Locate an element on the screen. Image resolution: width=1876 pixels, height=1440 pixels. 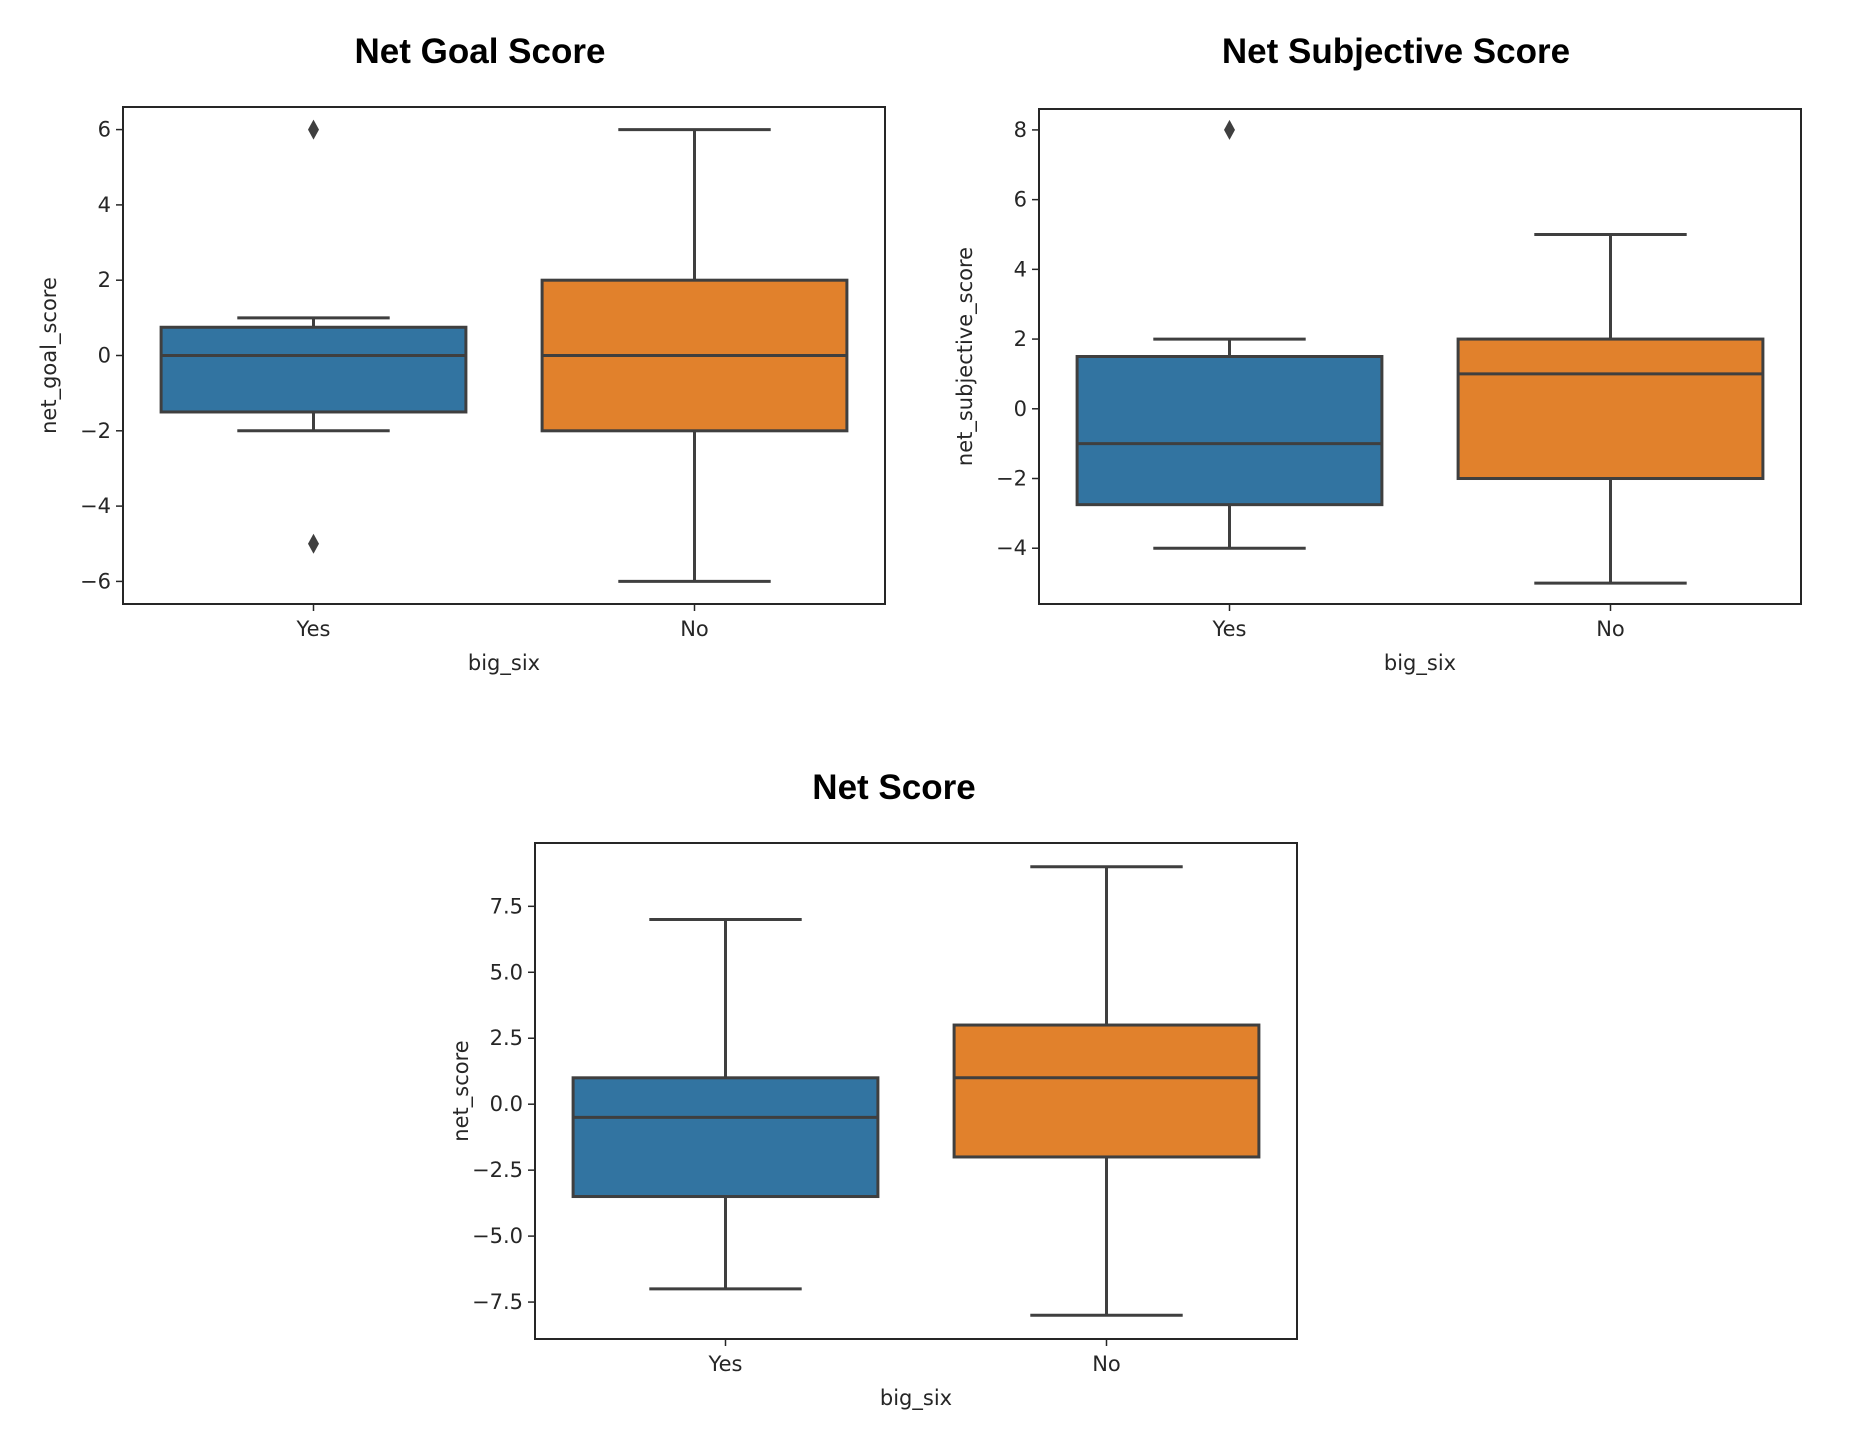
y-axis-label: net_subjective_score is located at coordinates (965, 356).